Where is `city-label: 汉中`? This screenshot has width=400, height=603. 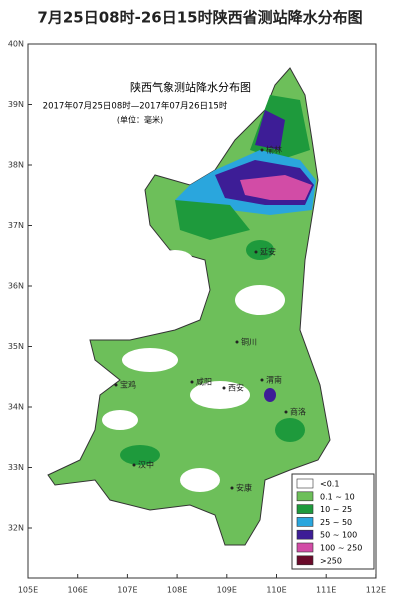 city-label: 汉中 is located at coordinates (146, 465).